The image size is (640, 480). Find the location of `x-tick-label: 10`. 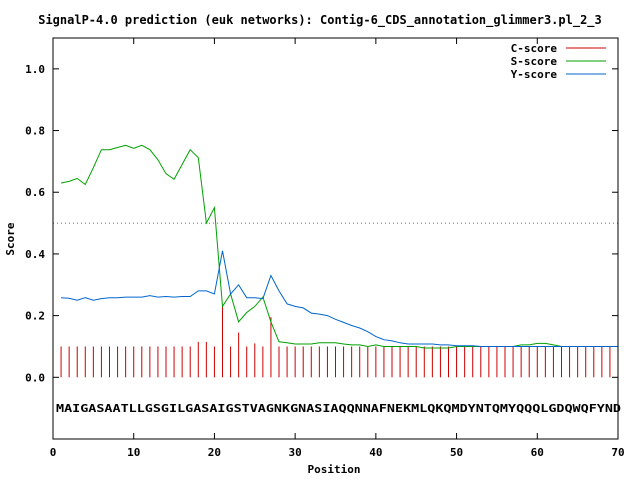

x-tick-label: 10 is located at coordinates (133, 452).